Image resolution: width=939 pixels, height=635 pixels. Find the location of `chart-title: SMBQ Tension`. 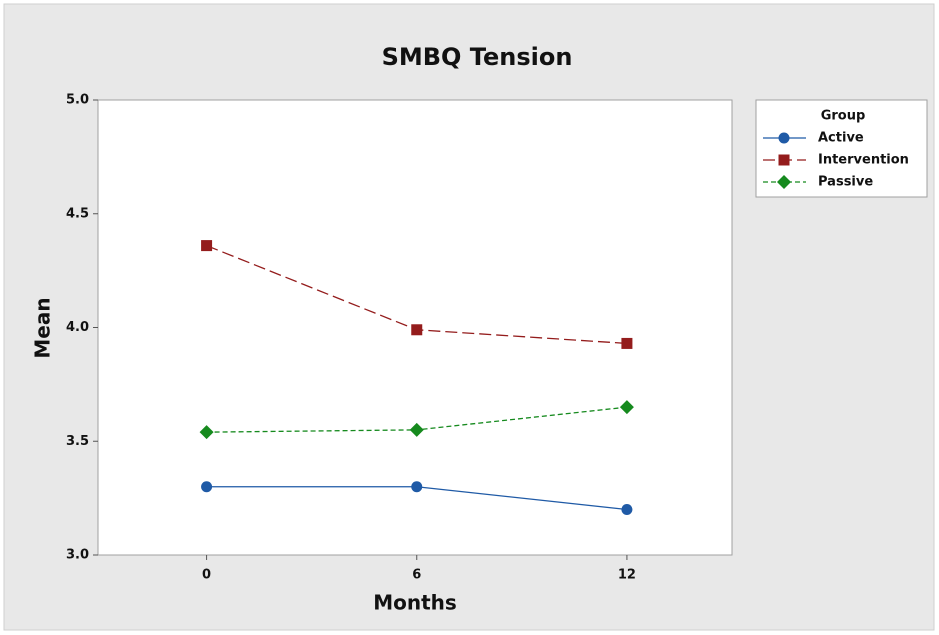

chart-title: SMBQ Tension is located at coordinates (477, 57).